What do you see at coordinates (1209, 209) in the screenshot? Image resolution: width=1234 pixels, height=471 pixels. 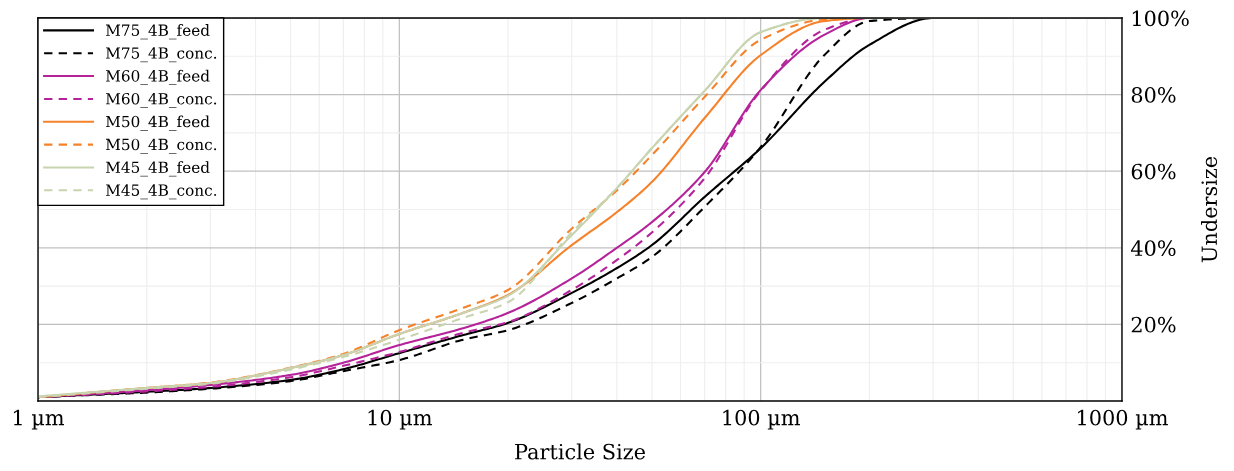 I see `y-axis-title: Undersize` at bounding box center [1209, 209].